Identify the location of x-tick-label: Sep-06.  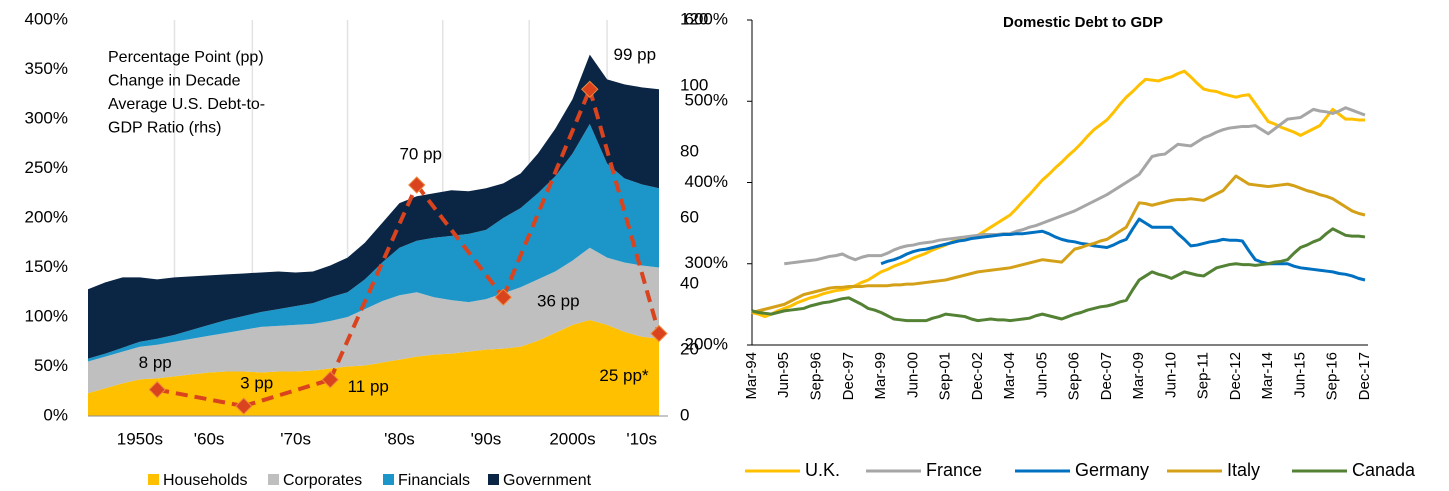
(1074, 376).